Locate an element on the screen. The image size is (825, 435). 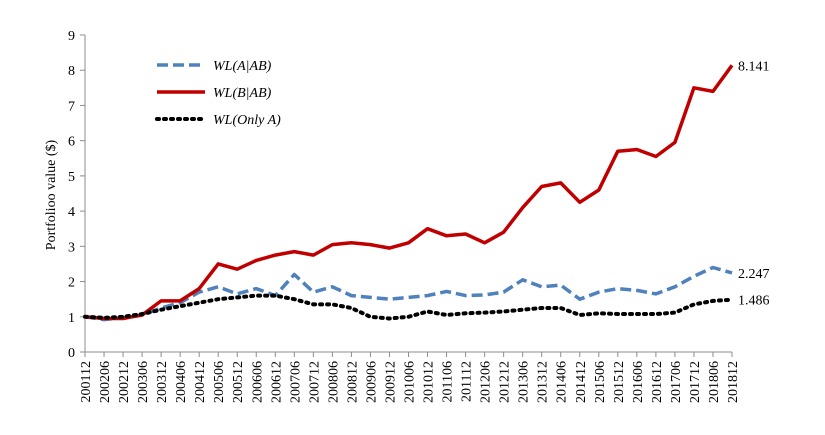
x-tick-label: 200712 is located at coordinates (314, 382).